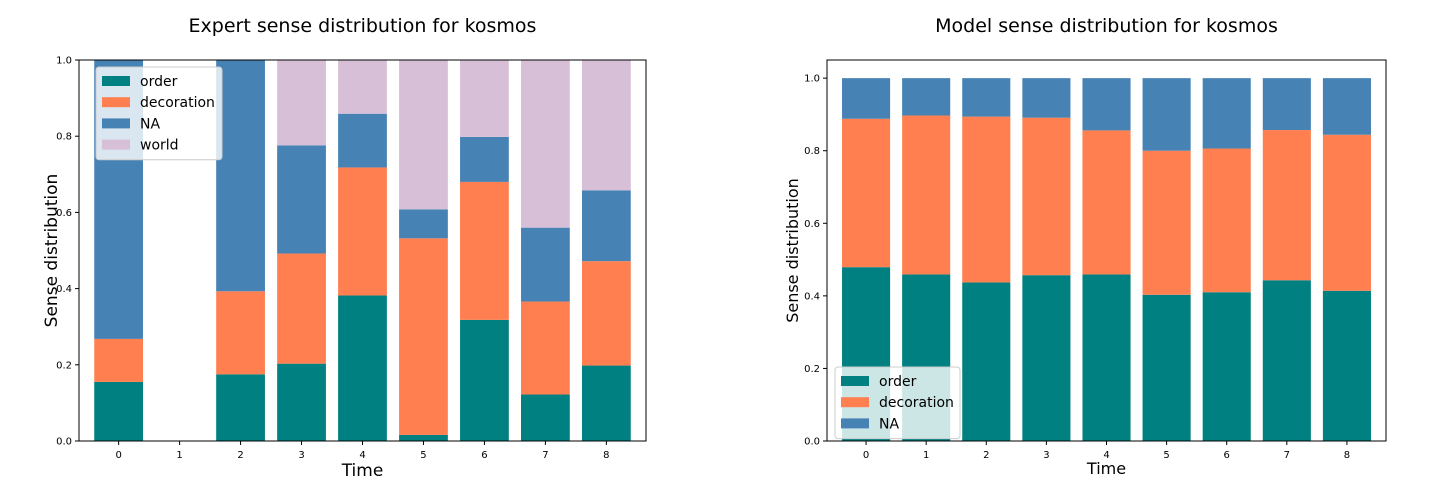 This screenshot has height=504, width=1440. What do you see at coordinates (812, 79) in the screenshot?
I see `y-tick-label: 1.0` at bounding box center [812, 79].